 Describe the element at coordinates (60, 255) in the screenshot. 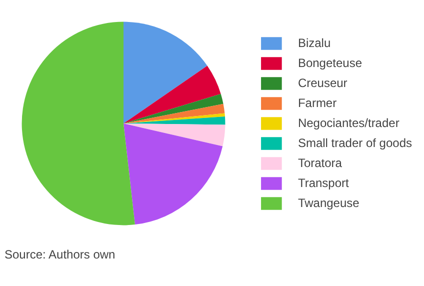

I see `source-note: Source: Authors own` at that location.